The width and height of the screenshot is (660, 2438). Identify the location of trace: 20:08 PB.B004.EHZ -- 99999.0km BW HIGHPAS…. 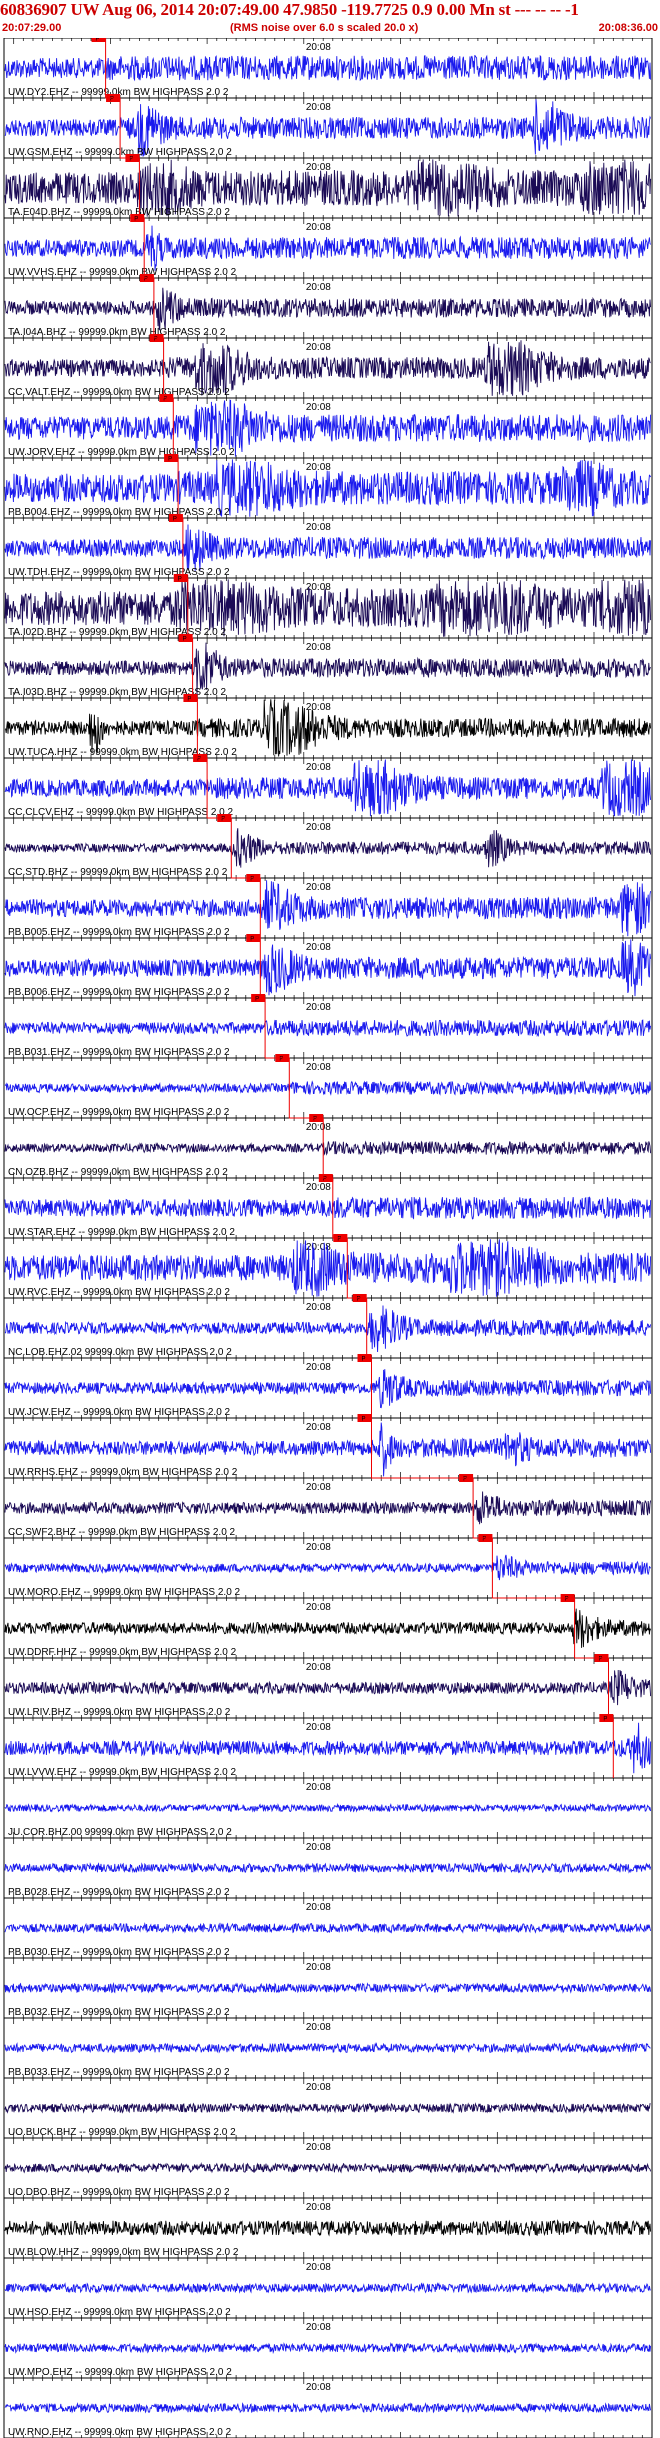
(328, 486).